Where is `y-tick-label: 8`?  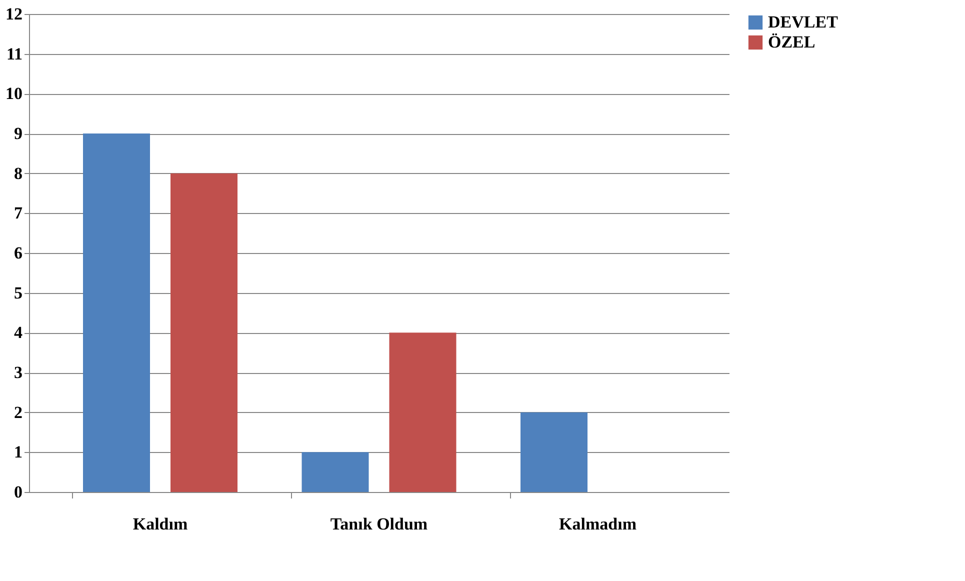 y-tick-label: 8 is located at coordinates (18, 173).